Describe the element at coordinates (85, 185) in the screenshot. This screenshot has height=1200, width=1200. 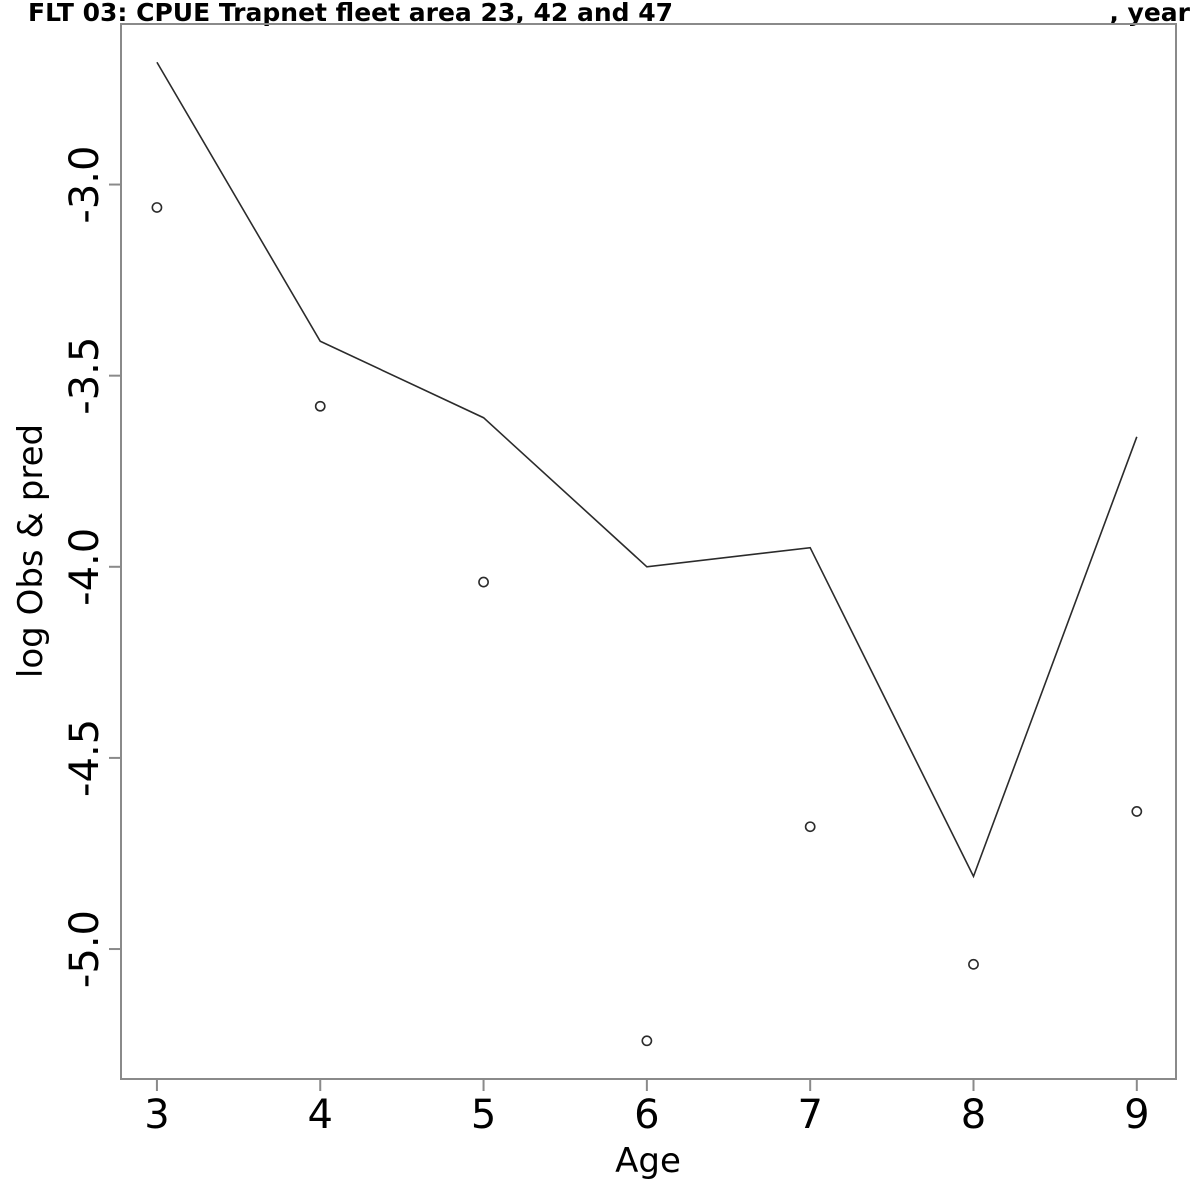
I see `y-tick-label: -3.0` at that location.